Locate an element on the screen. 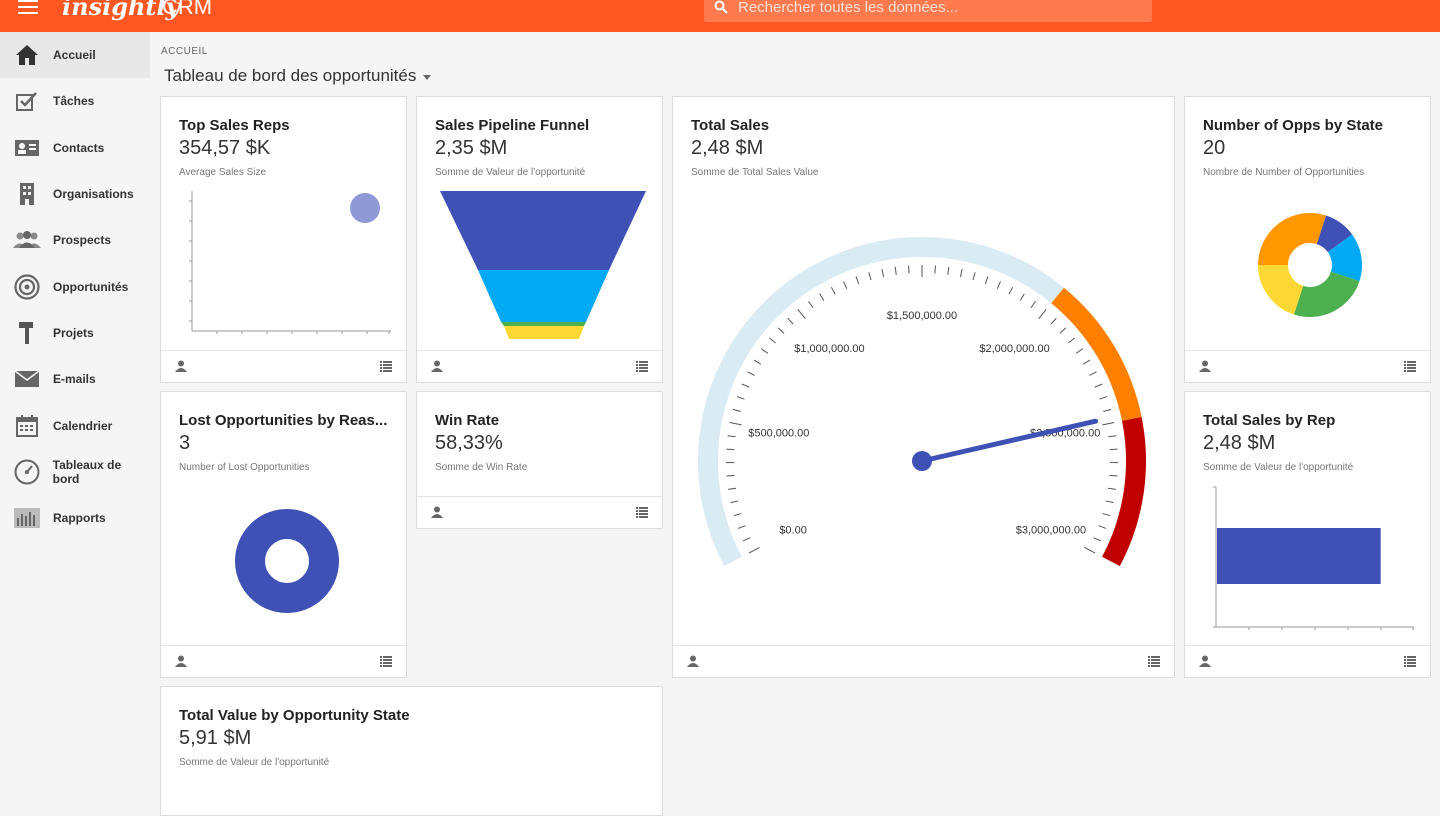 Image resolution: width=1440 pixels, height=816 pixels. card-value: 5,91 $M is located at coordinates (215, 738).